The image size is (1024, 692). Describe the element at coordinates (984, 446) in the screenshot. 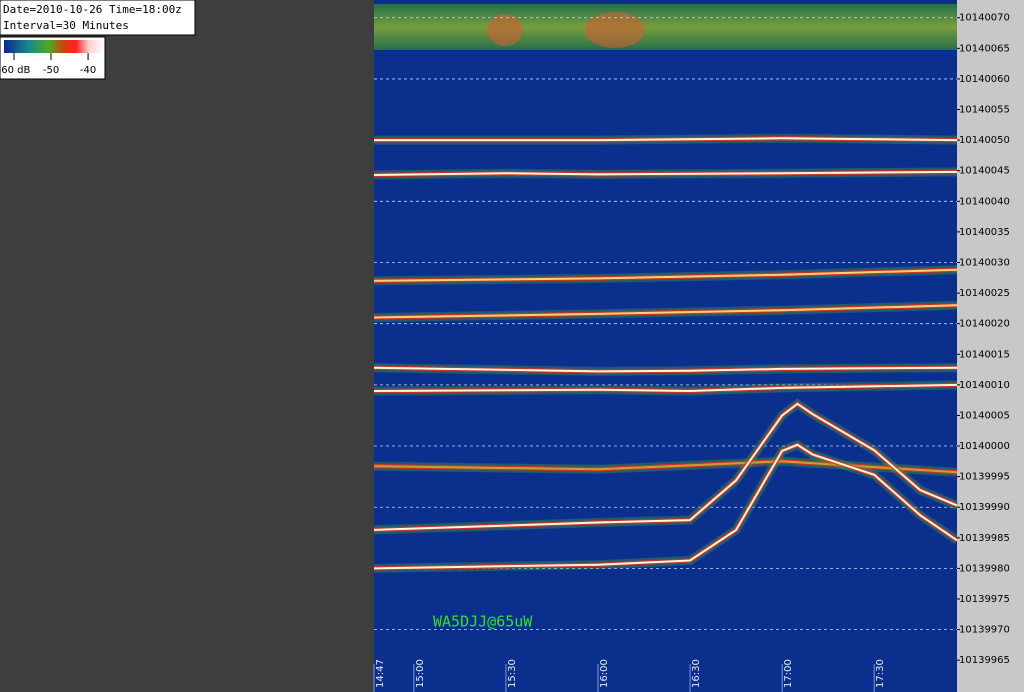

I see `y-tick-label: 10140000` at that location.